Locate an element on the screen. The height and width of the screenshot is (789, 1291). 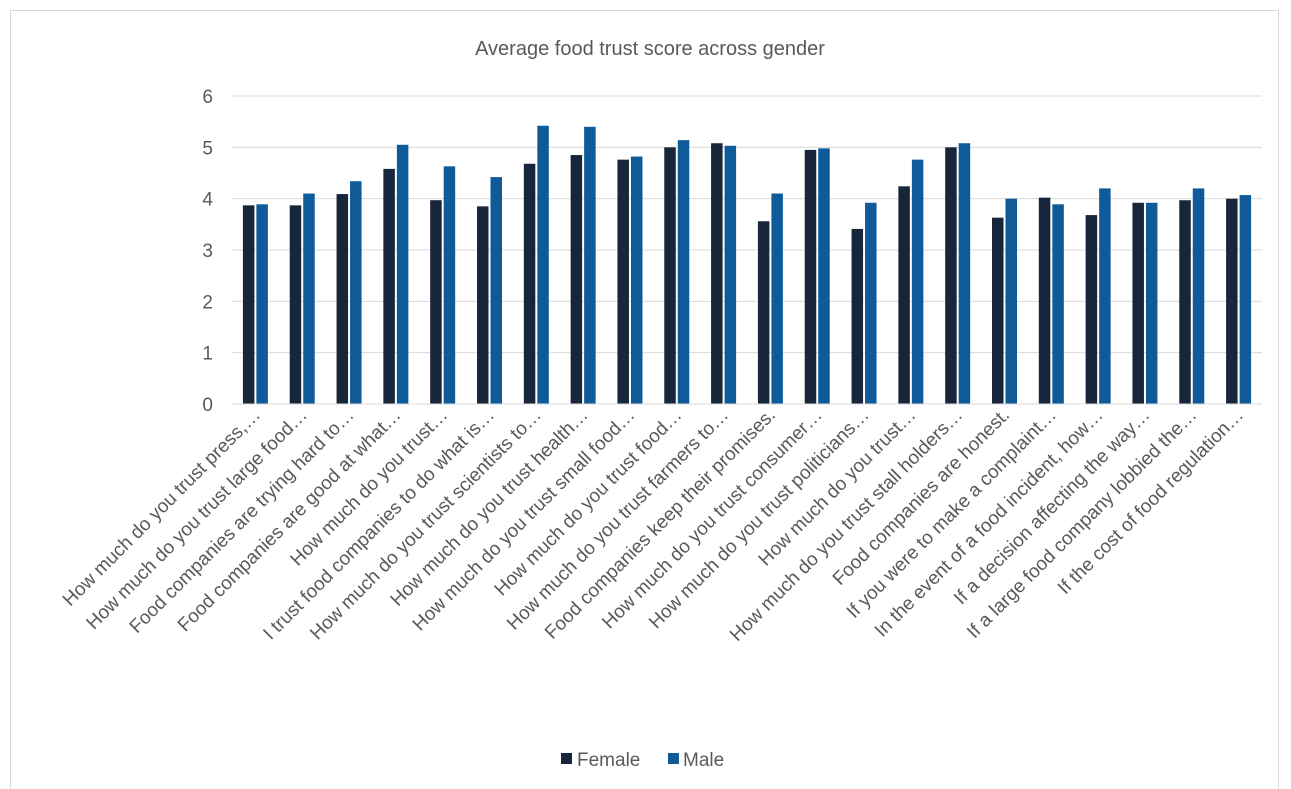
y-axis-ticks: 0 1 2 3 4 5 6 is located at coordinates (207, 251).